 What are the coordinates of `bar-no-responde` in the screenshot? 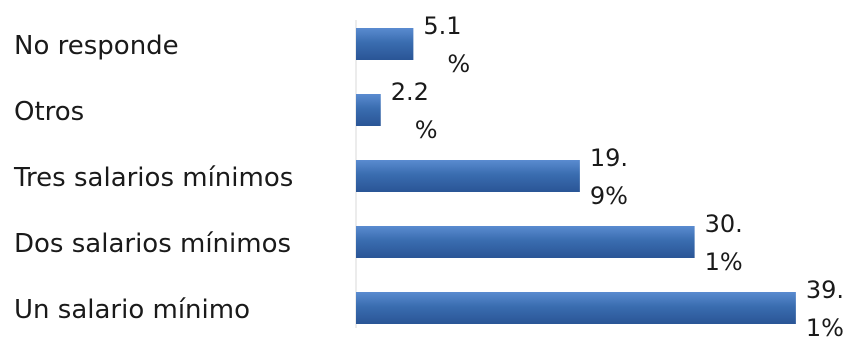 It's located at (385, 44).